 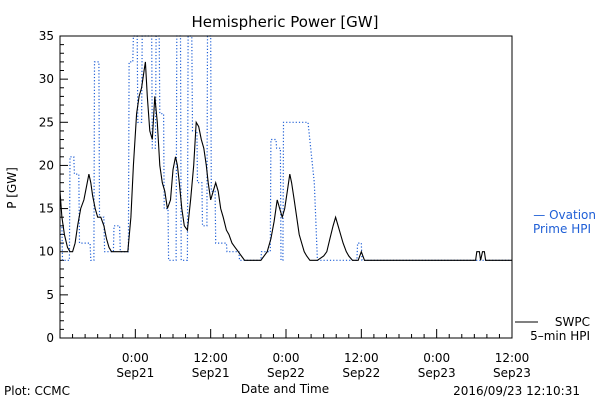 I want to click on y-tick-label: 20, so click(x=46, y=165).